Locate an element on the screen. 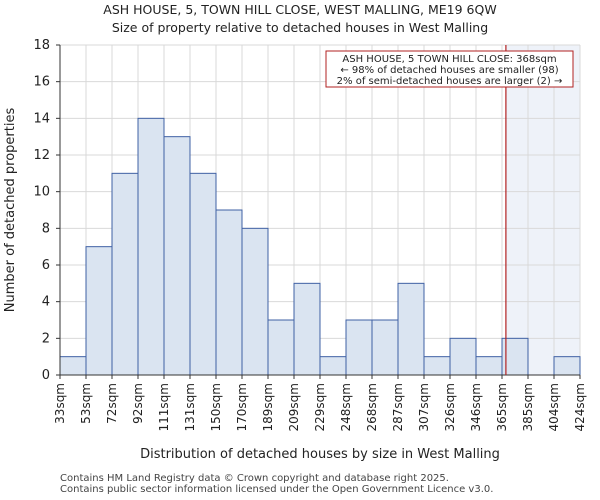  x-tick-label: 268sqm is located at coordinates (372, 407).